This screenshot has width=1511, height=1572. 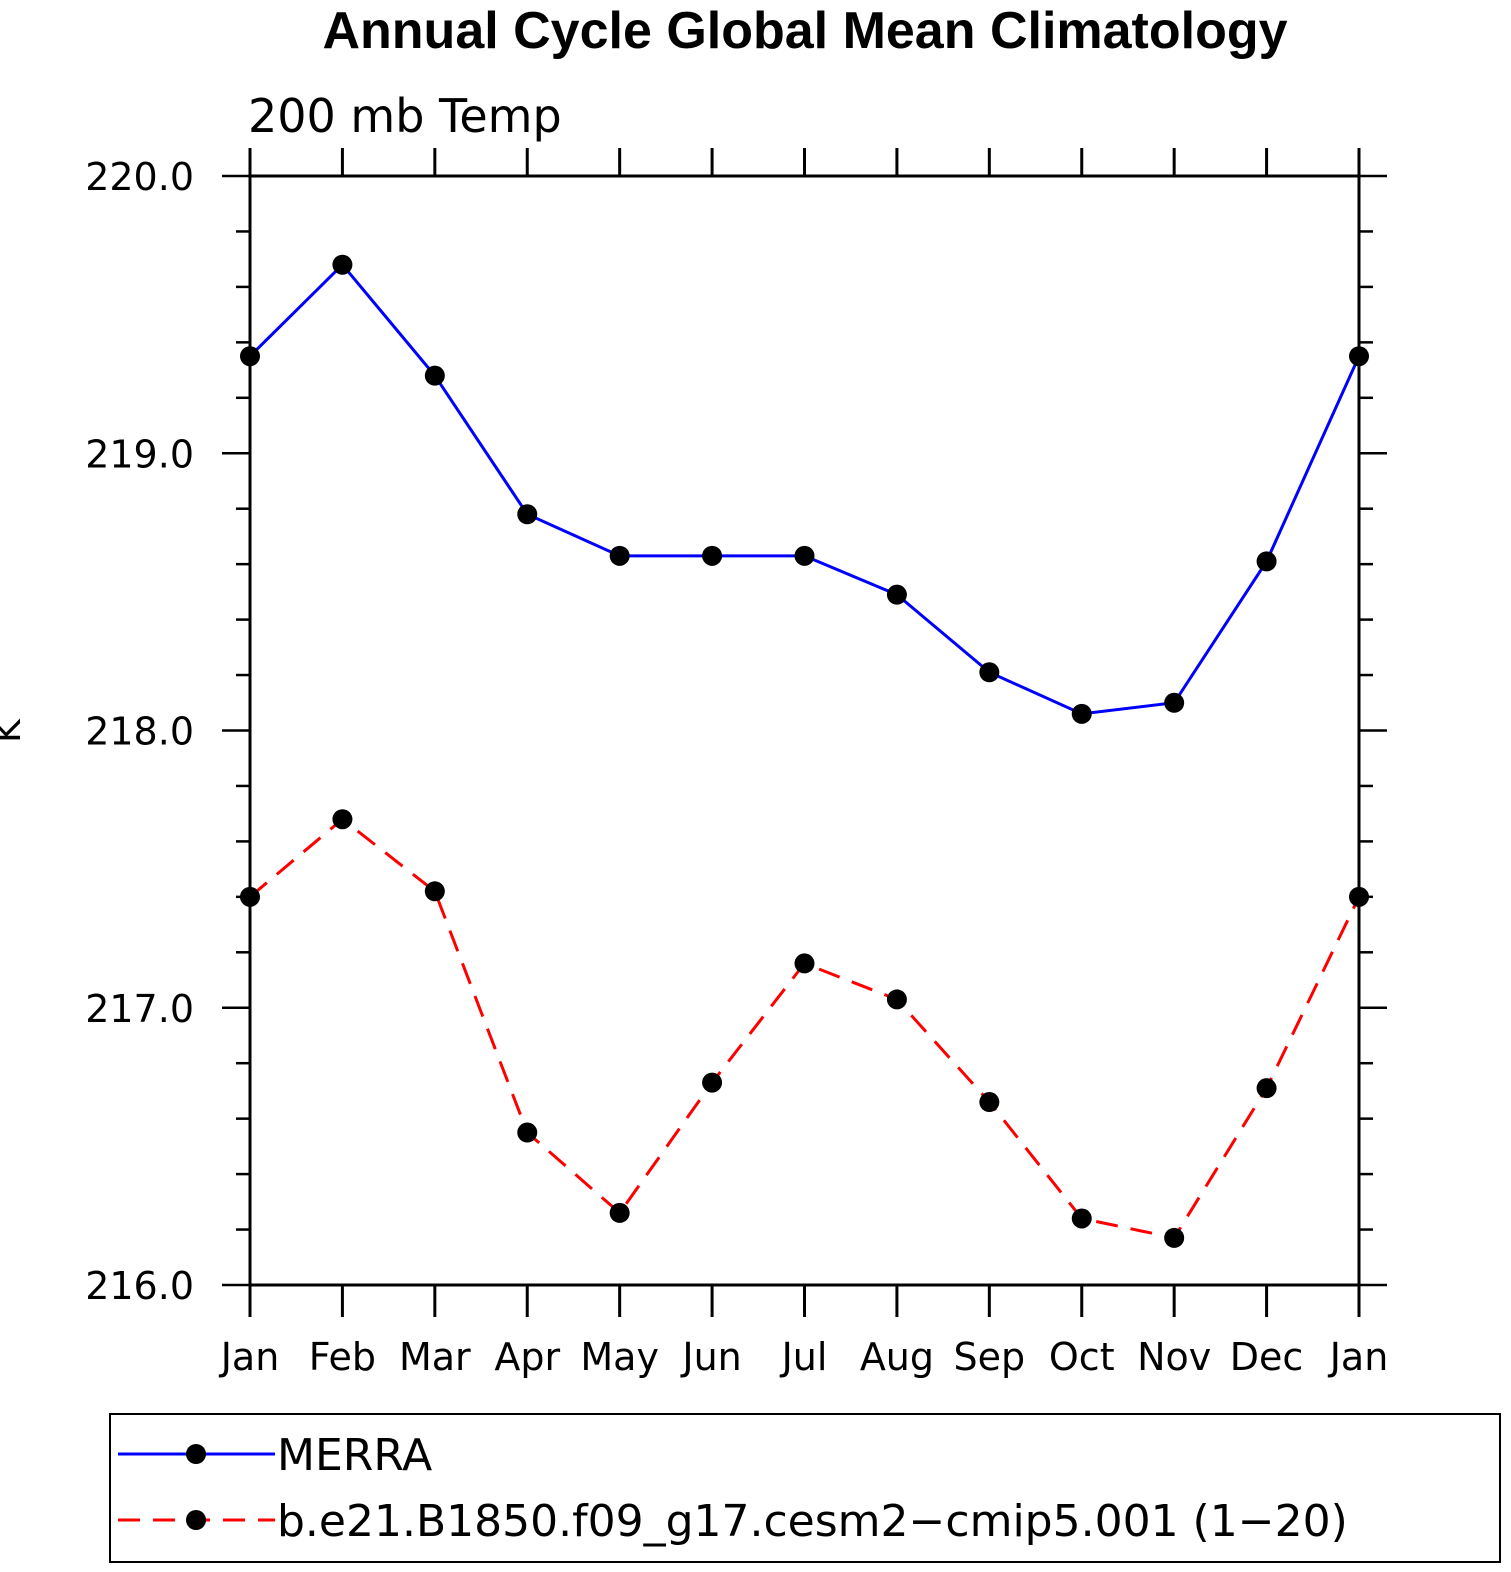 What do you see at coordinates (342, 1357) in the screenshot?
I see `x-tick-label: Feb` at bounding box center [342, 1357].